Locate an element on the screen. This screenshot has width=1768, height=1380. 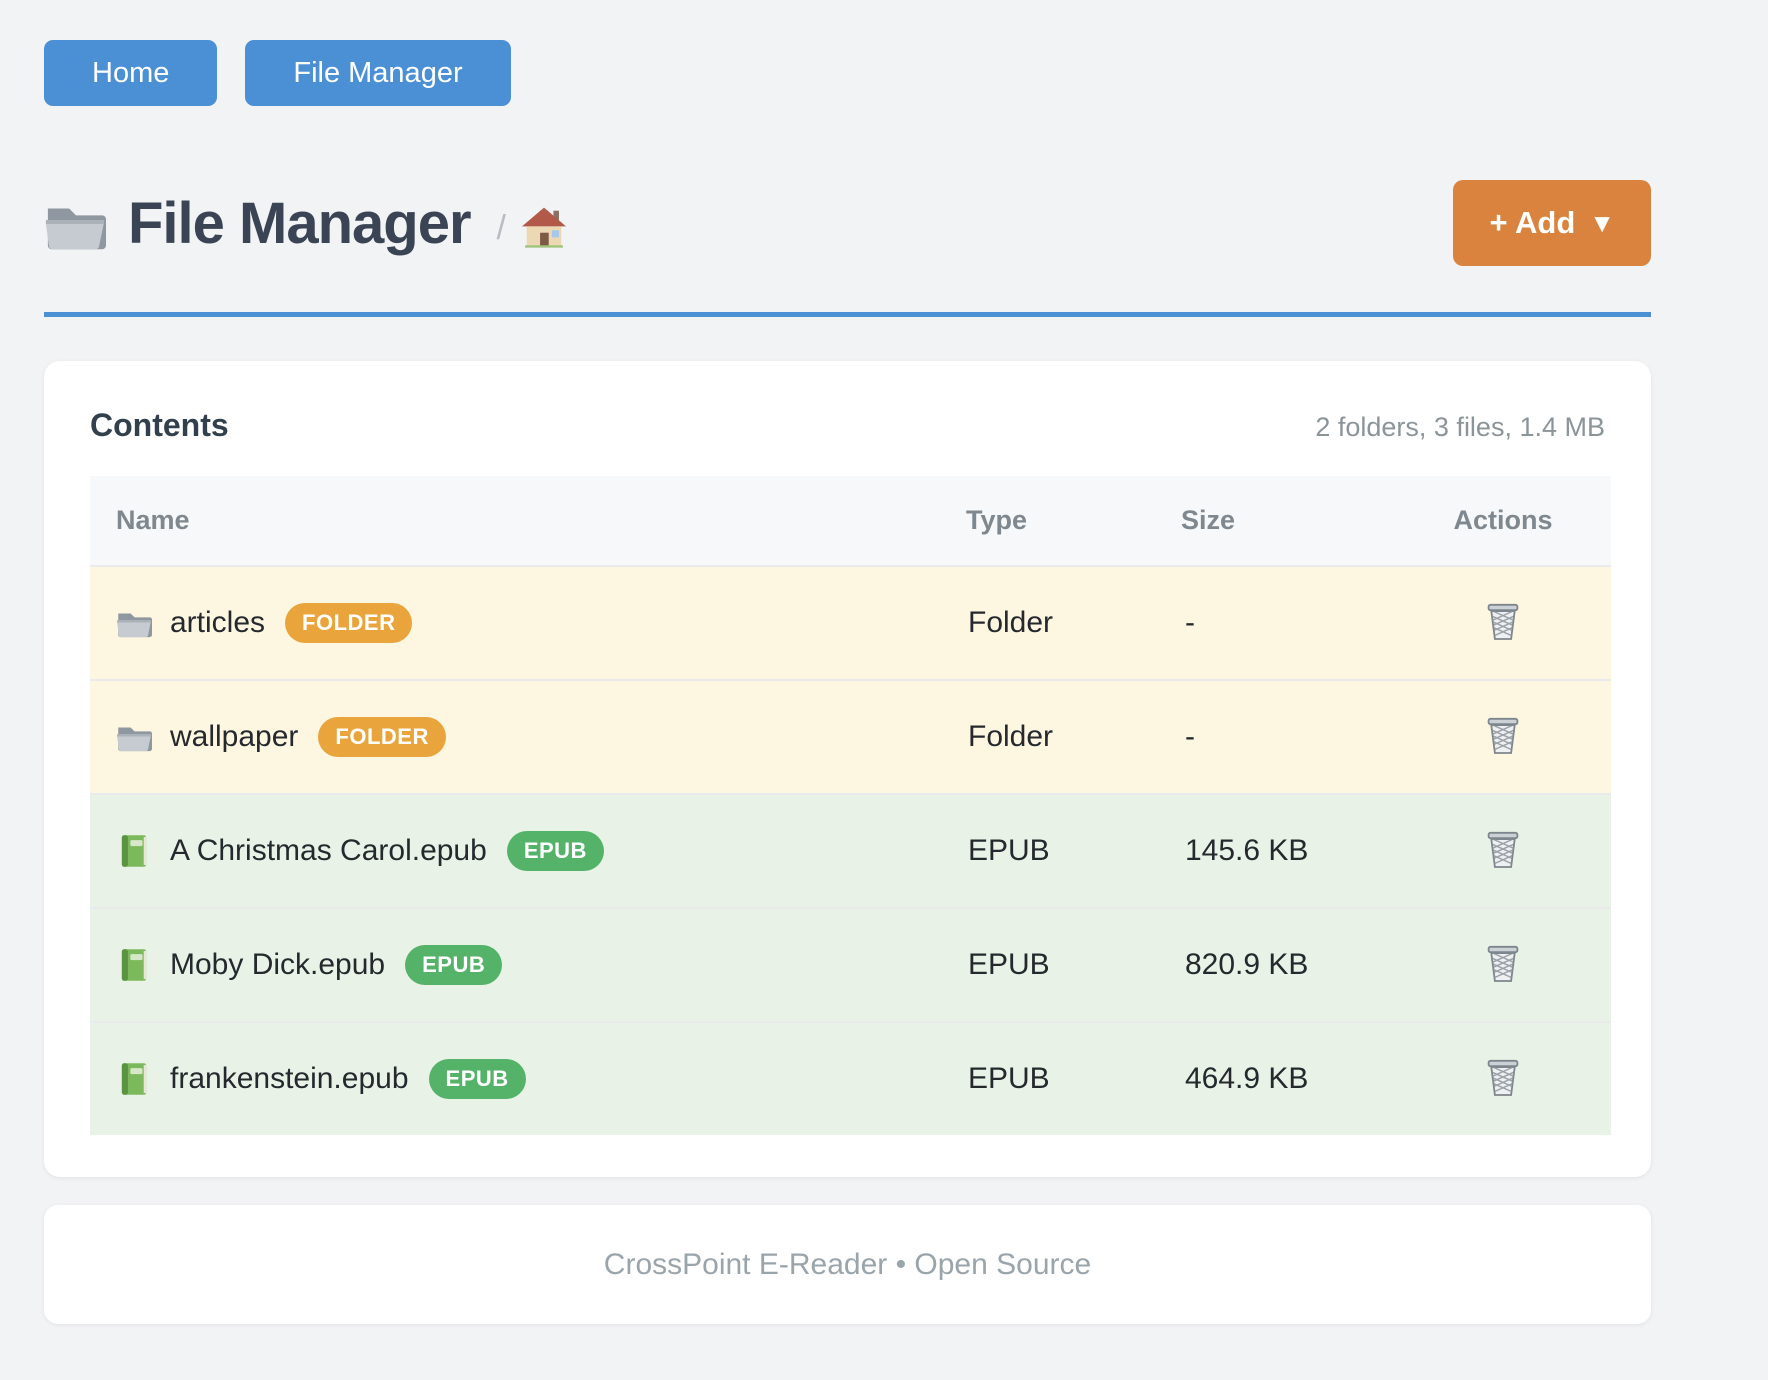
page-title-group: File Manager / is located at coordinates (748, 223).